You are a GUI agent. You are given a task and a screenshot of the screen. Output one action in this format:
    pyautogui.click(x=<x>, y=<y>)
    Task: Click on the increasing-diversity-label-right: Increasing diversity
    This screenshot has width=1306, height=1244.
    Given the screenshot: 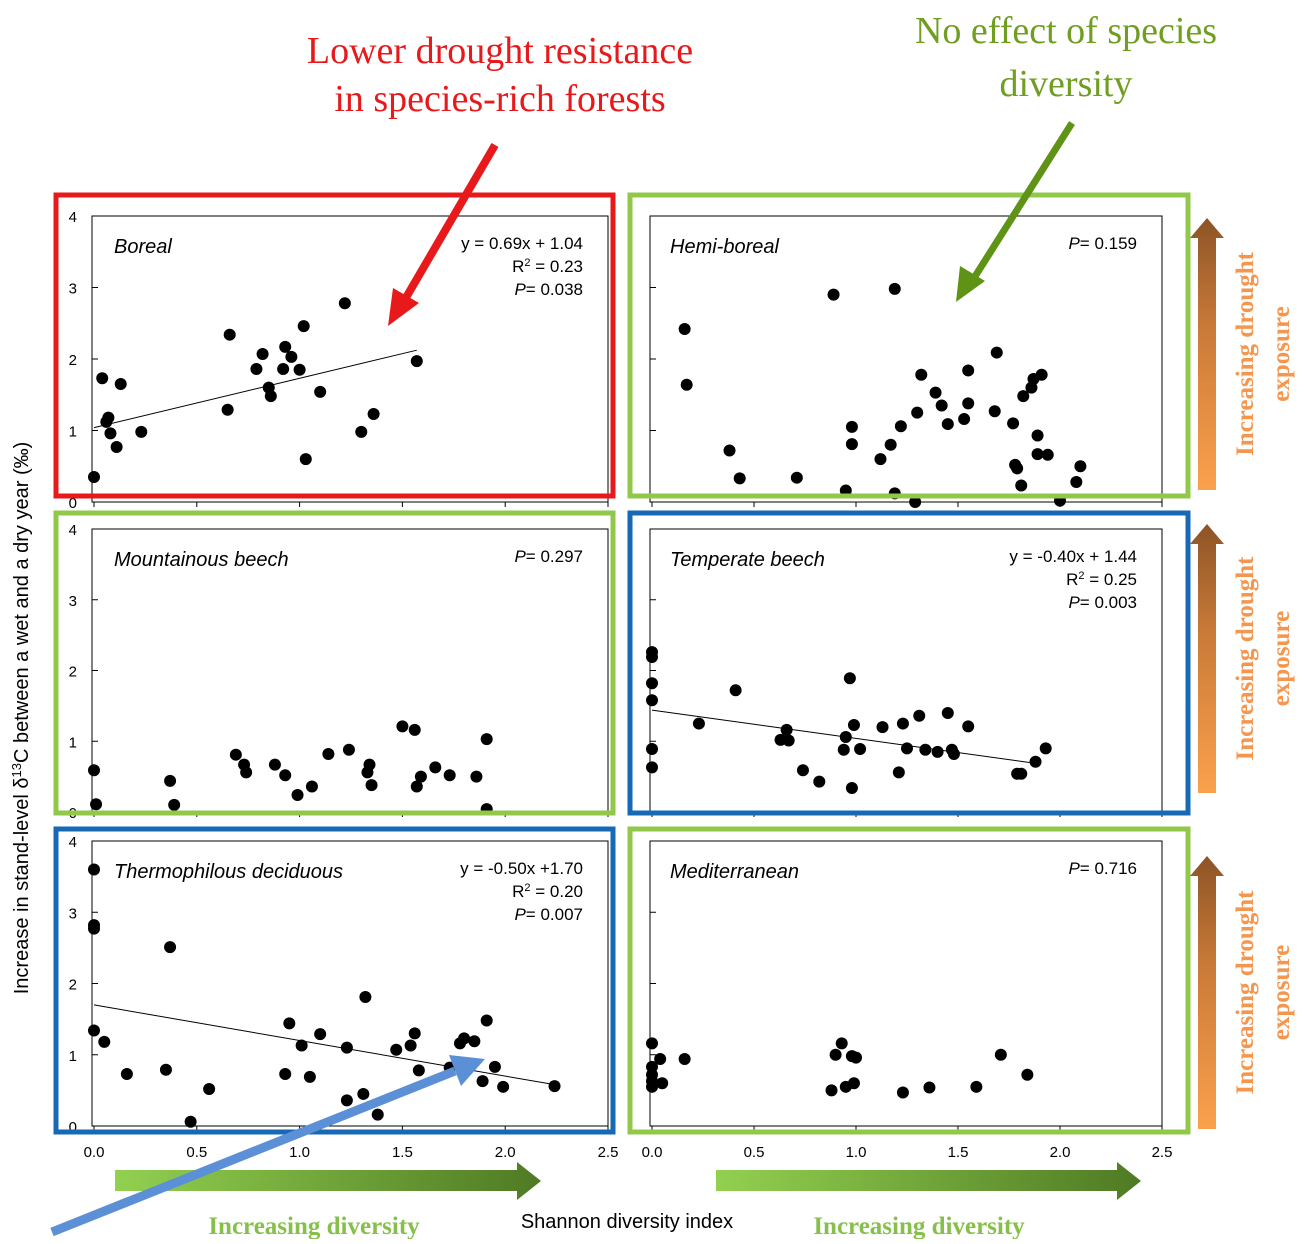 What is the action you would take?
    pyautogui.click(x=919, y=1226)
    